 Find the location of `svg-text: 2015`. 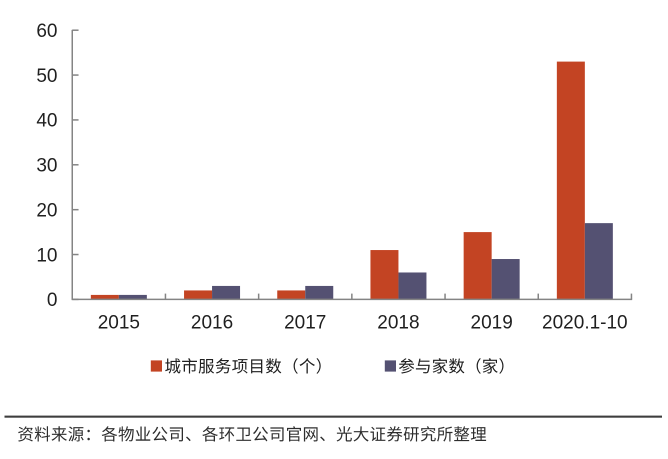

svg-text: 2015 is located at coordinates (119, 323).